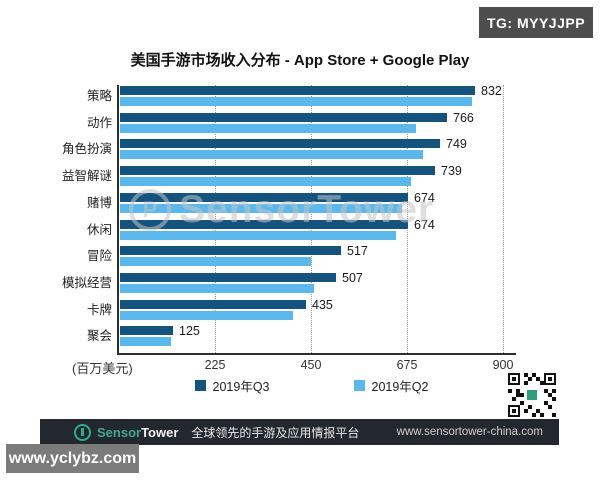 This screenshot has width=600, height=480. What do you see at coordinates (322, 305) in the screenshot?
I see `value-label-卡牌: 435` at bounding box center [322, 305].